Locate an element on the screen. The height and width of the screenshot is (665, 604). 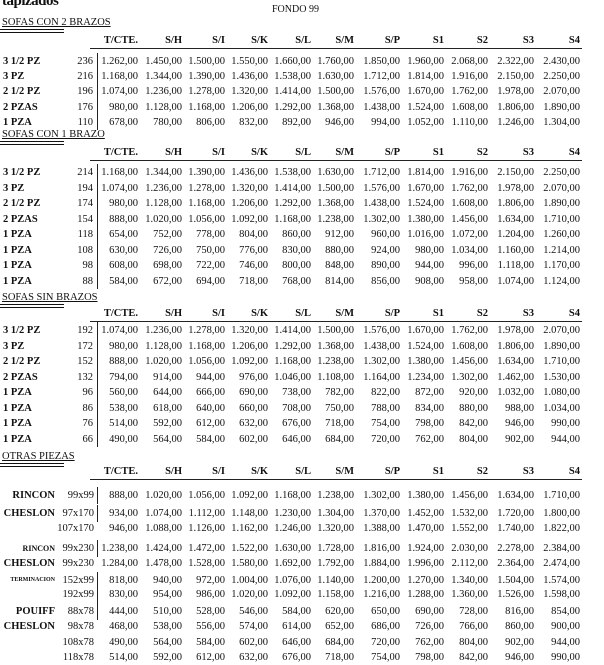
price-cell: 1.158,00 is located at coordinates (335, 594).